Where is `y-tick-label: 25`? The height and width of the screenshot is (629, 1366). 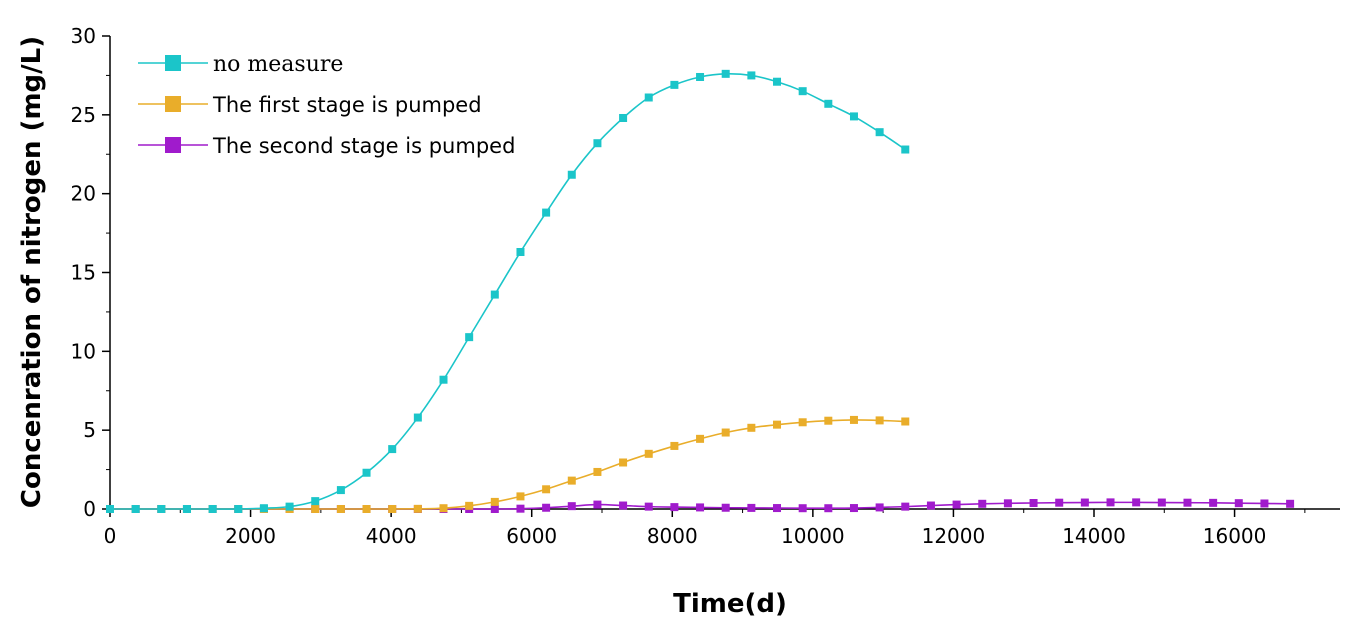 y-tick-label: 25 is located at coordinates (83, 115).